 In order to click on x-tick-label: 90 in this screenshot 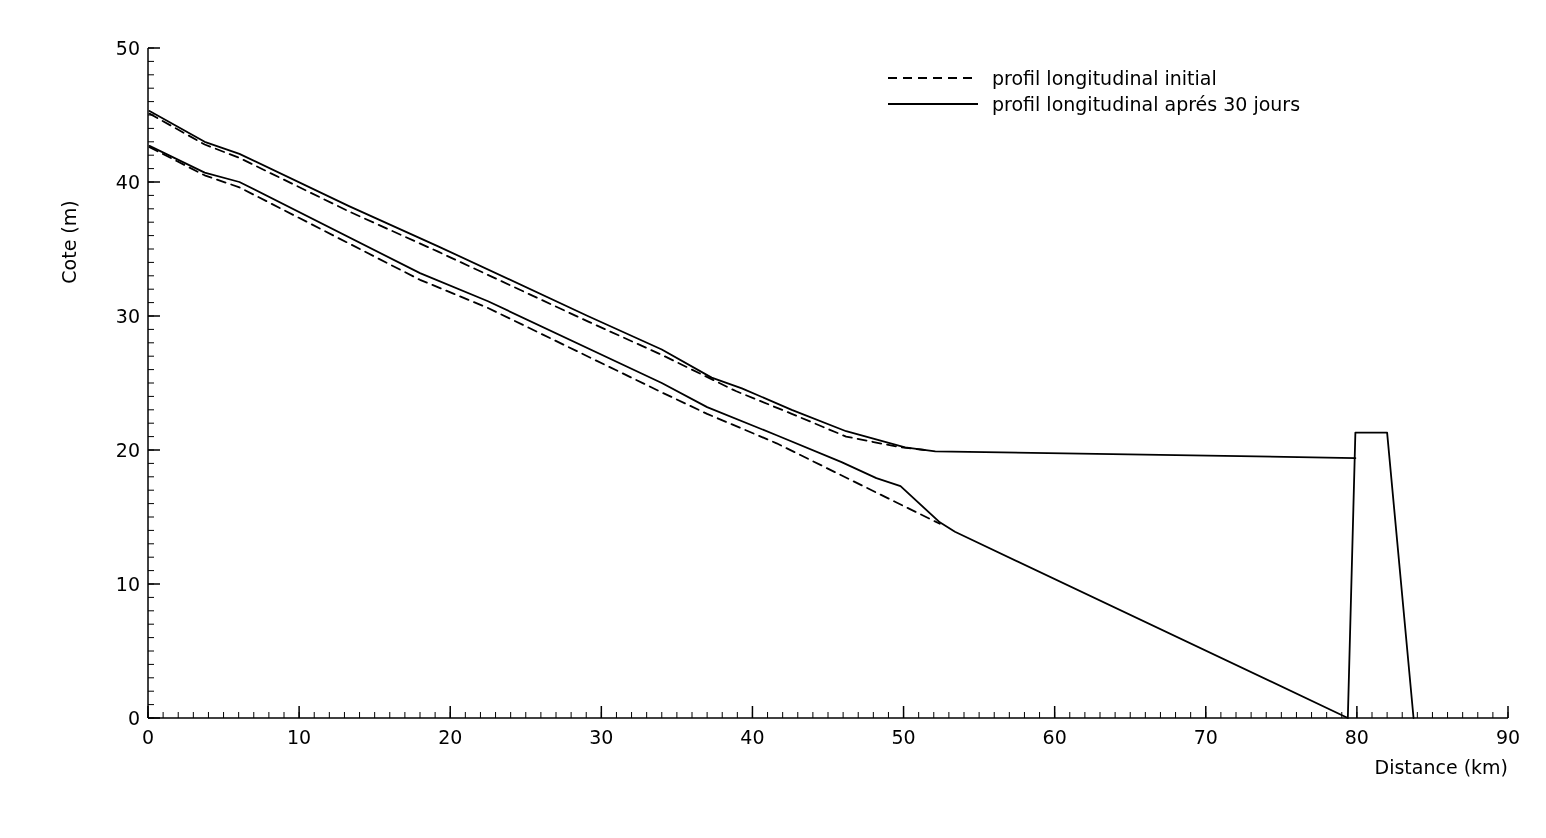, I will do `click(1508, 737)`.